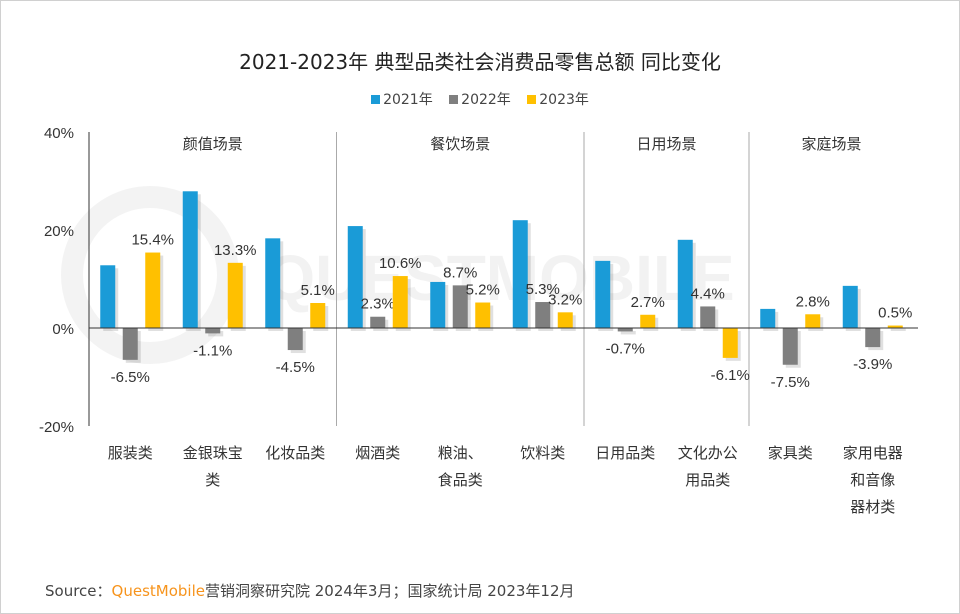 The image size is (960, 614). What do you see at coordinates (400, 263) in the screenshot?
I see `data-label: 10.6%` at bounding box center [400, 263].